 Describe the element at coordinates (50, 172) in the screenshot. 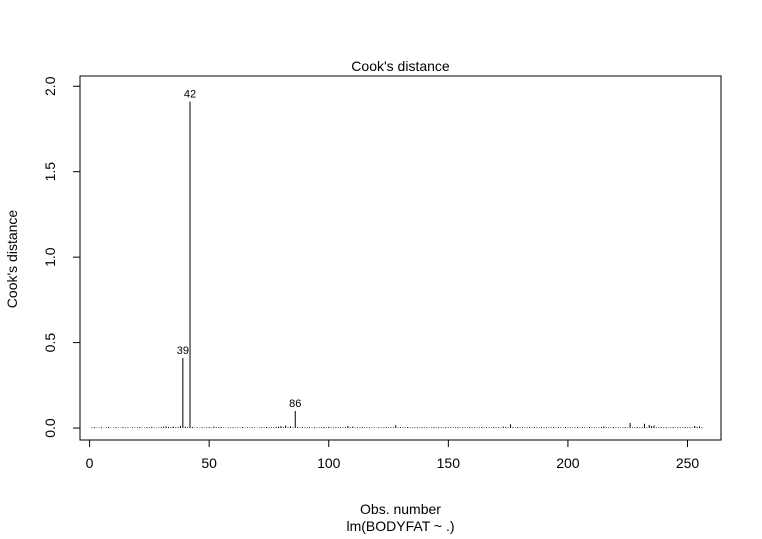

I see `y-tick-label: 1.5` at that location.